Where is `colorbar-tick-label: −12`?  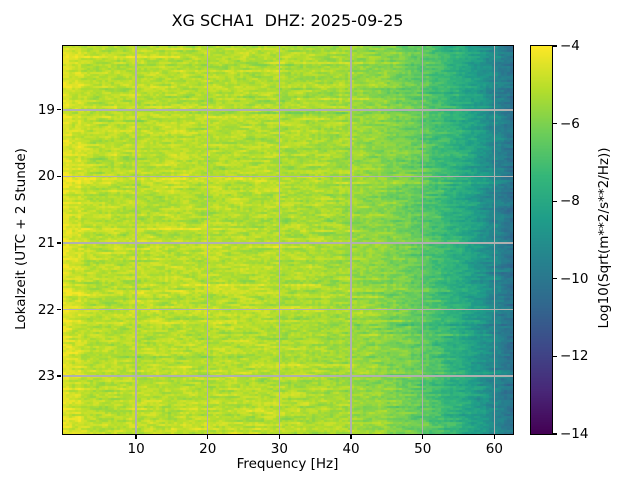
colorbar-tick-label: −12 is located at coordinates (574, 356).